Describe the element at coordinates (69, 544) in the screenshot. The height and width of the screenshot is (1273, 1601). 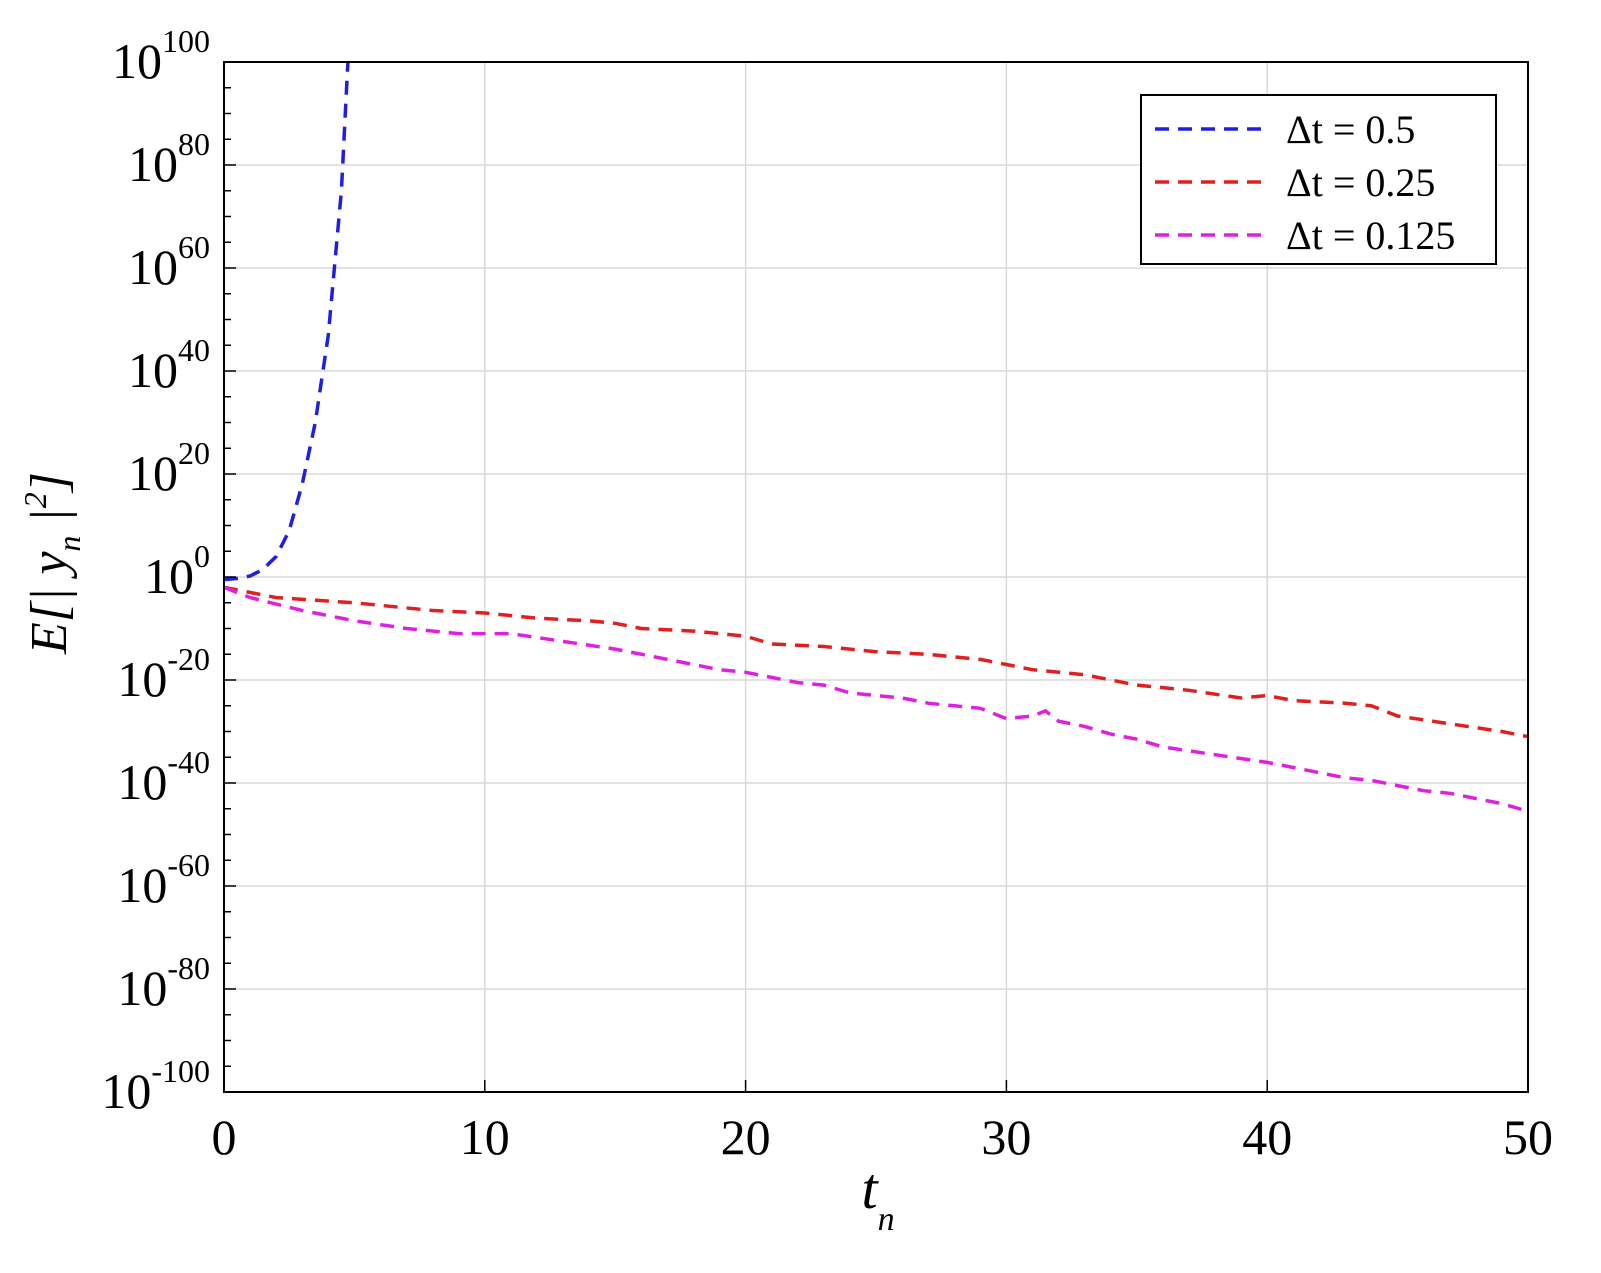
I see `y-axis-title-sub: n` at that location.